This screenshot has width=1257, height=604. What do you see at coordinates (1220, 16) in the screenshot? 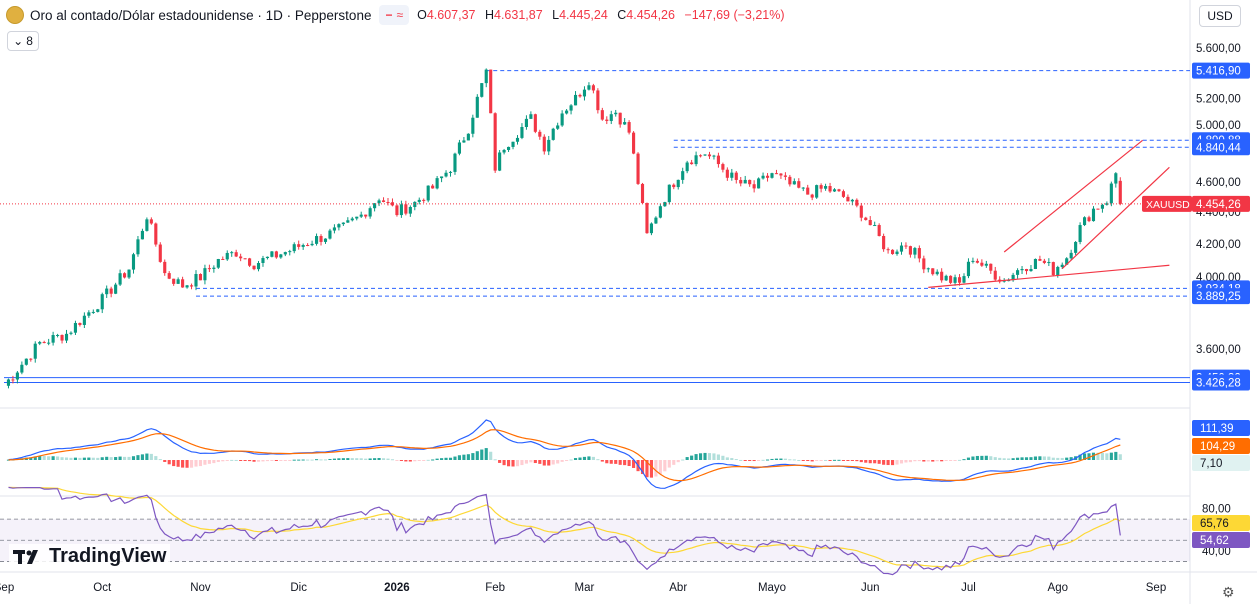
I see `currency-selector: USD` at bounding box center [1220, 16].